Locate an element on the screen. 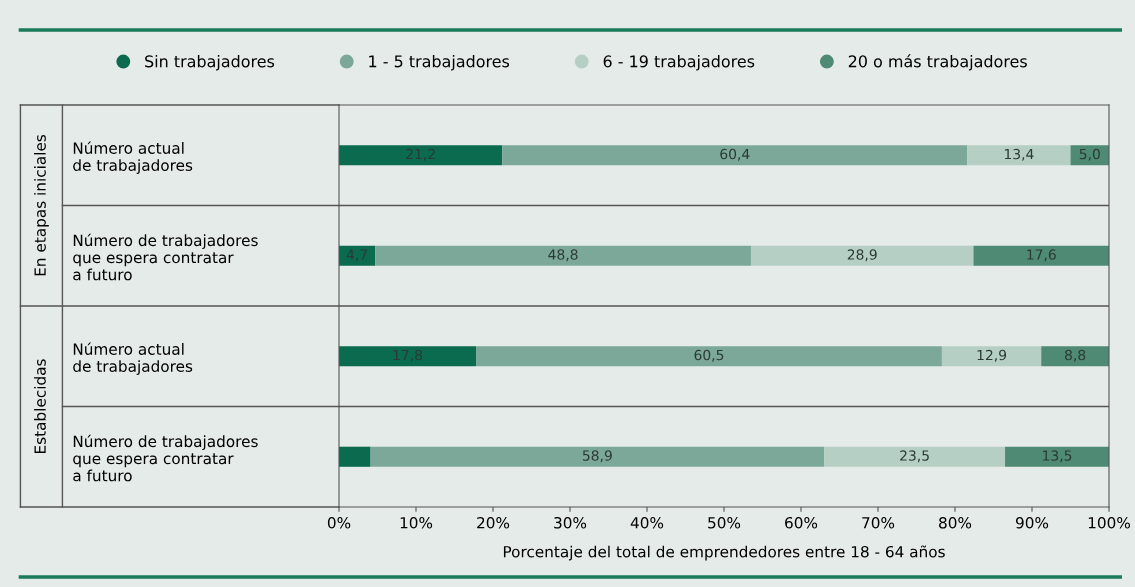 This screenshot has height=587, width=1135. data-label: 28,9 is located at coordinates (862, 255).